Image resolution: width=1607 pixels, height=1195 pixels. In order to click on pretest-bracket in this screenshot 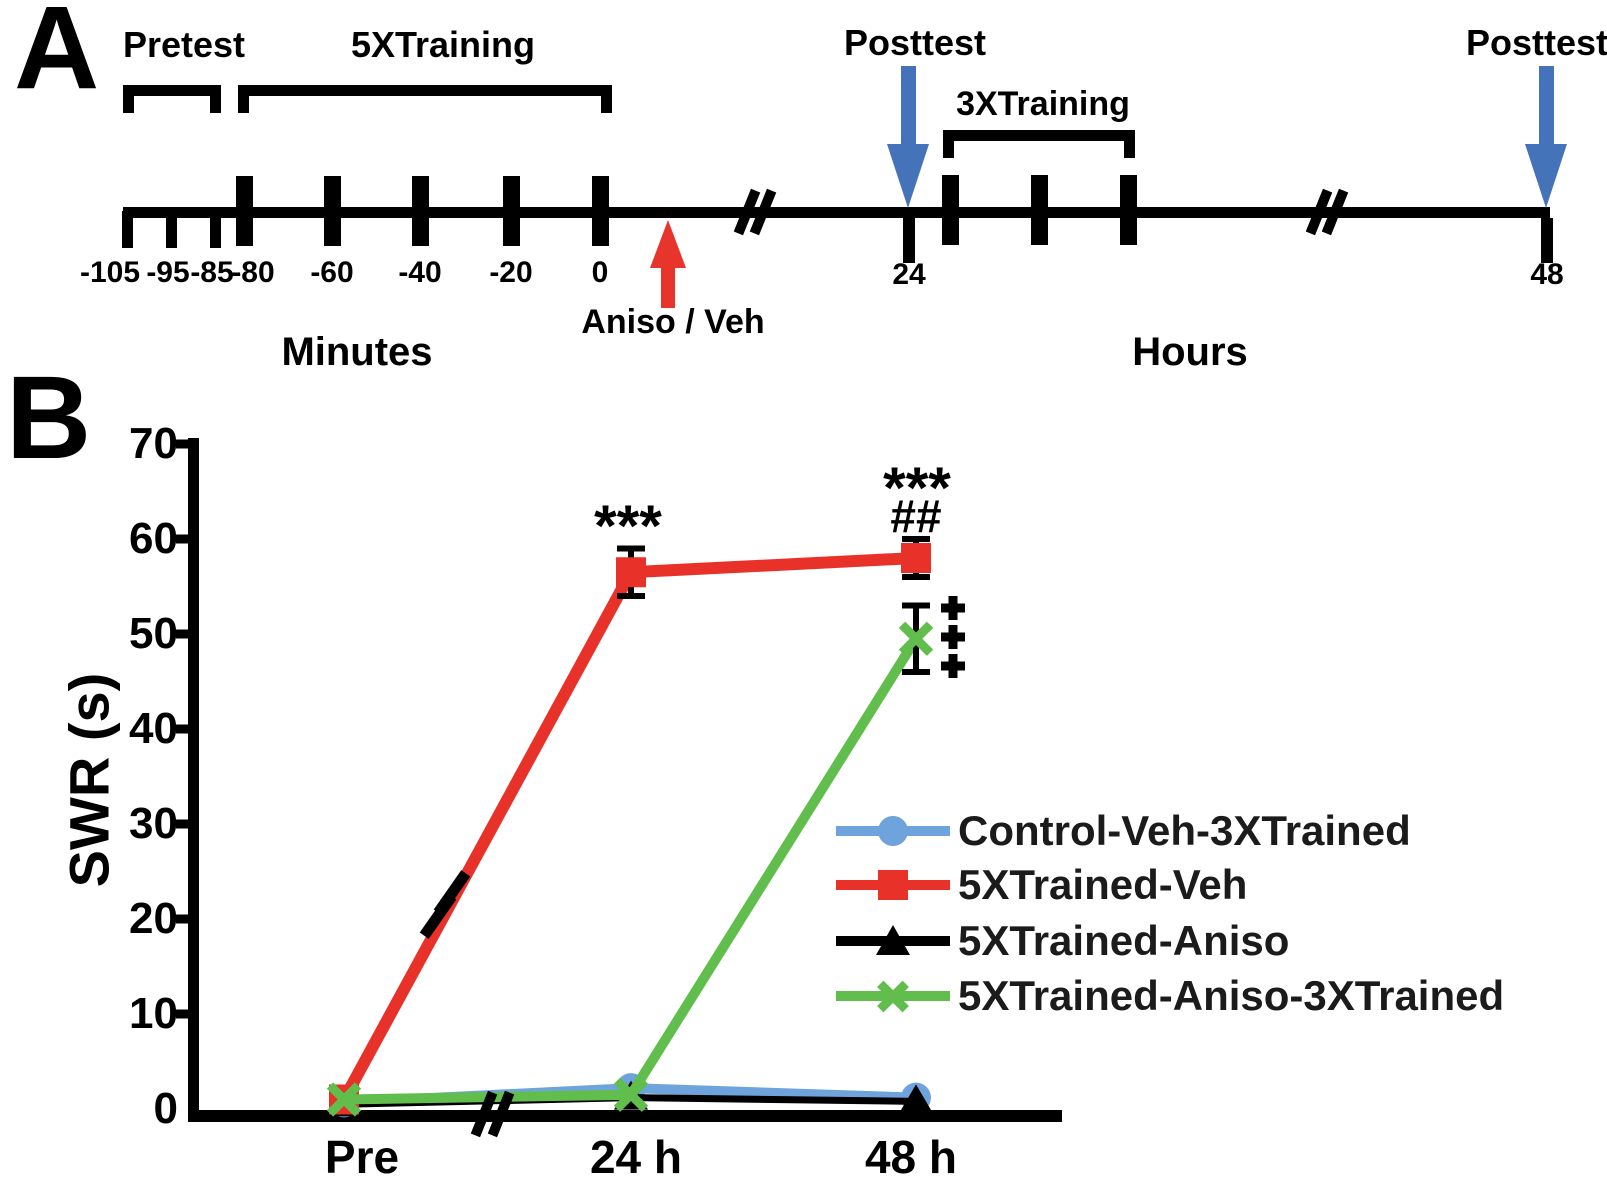, I will do `click(172, 99)`.